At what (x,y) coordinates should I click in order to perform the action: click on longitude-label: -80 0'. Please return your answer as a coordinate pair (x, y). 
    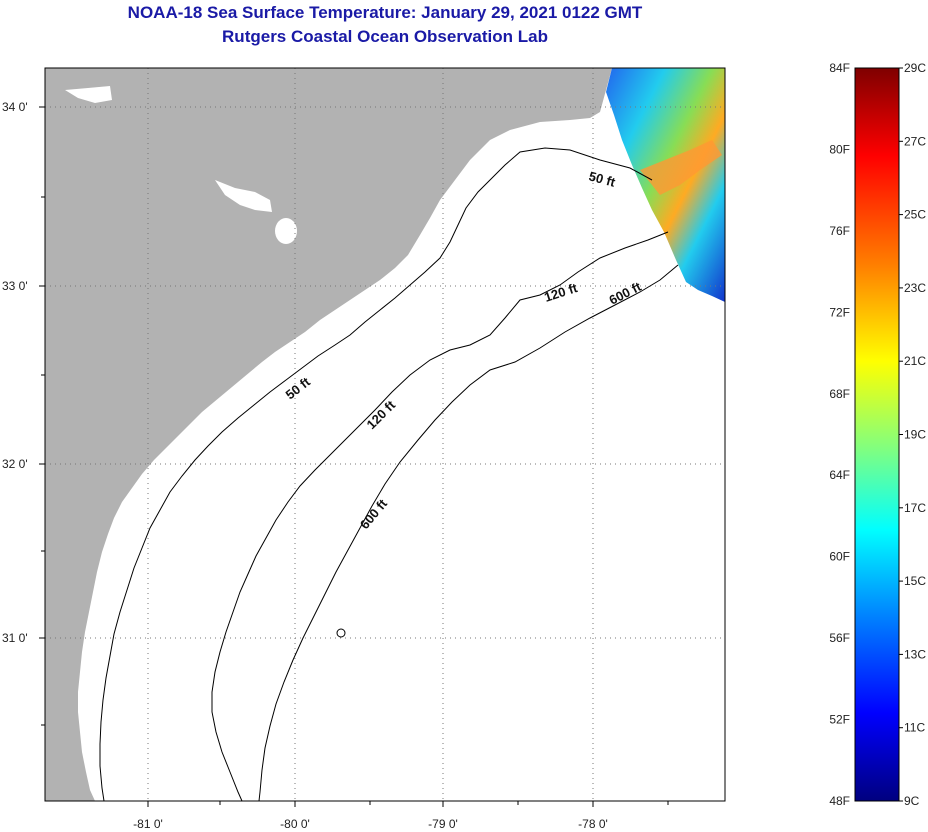
    Looking at the image, I should click on (295, 824).